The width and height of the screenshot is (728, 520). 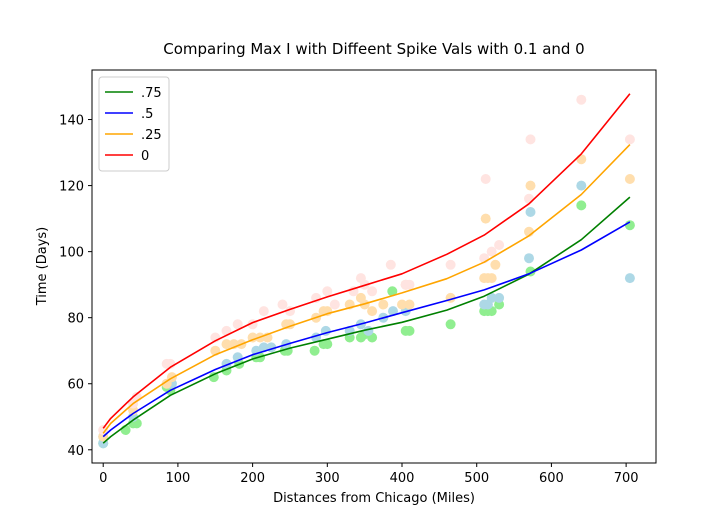 I want to click on legend-label: .25, so click(x=151, y=135).